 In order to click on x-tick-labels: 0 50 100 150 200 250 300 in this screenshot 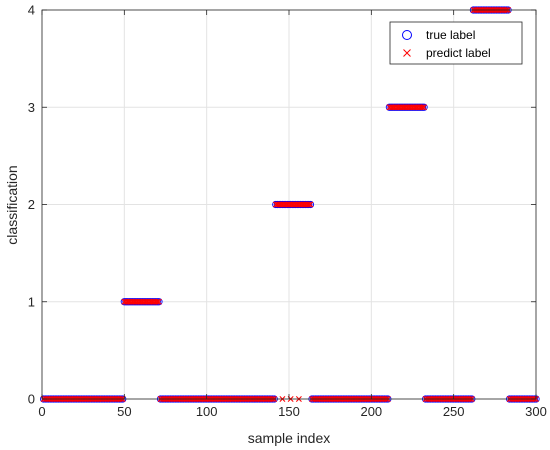, I will do `click(292, 411)`.